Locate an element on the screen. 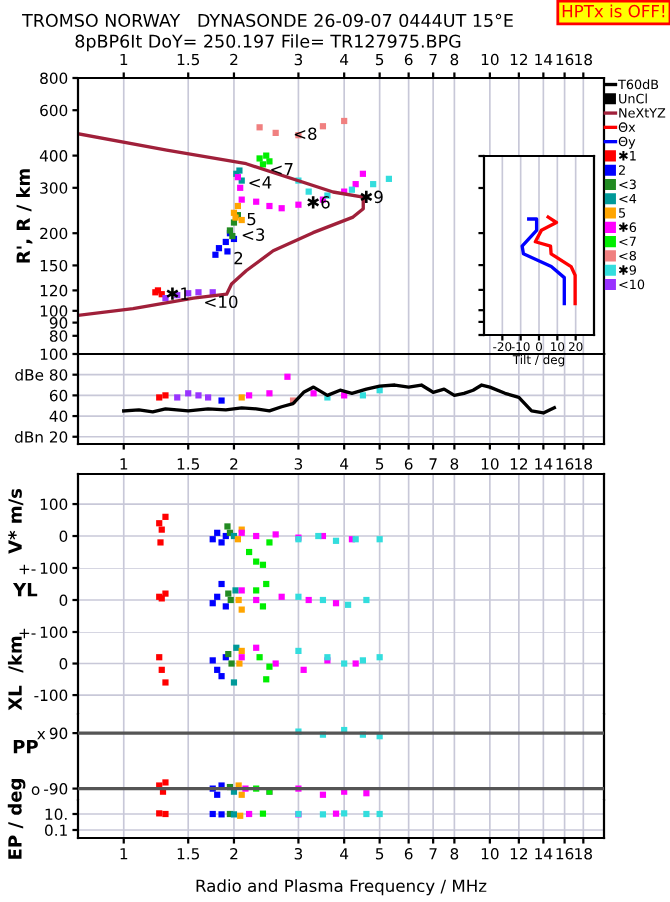 This screenshot has height=902, width=670. chart-title: TROMSO NORWAY DYNASONDE 26-09-07 0444UT 15°E is located at coordinates (267, 20).